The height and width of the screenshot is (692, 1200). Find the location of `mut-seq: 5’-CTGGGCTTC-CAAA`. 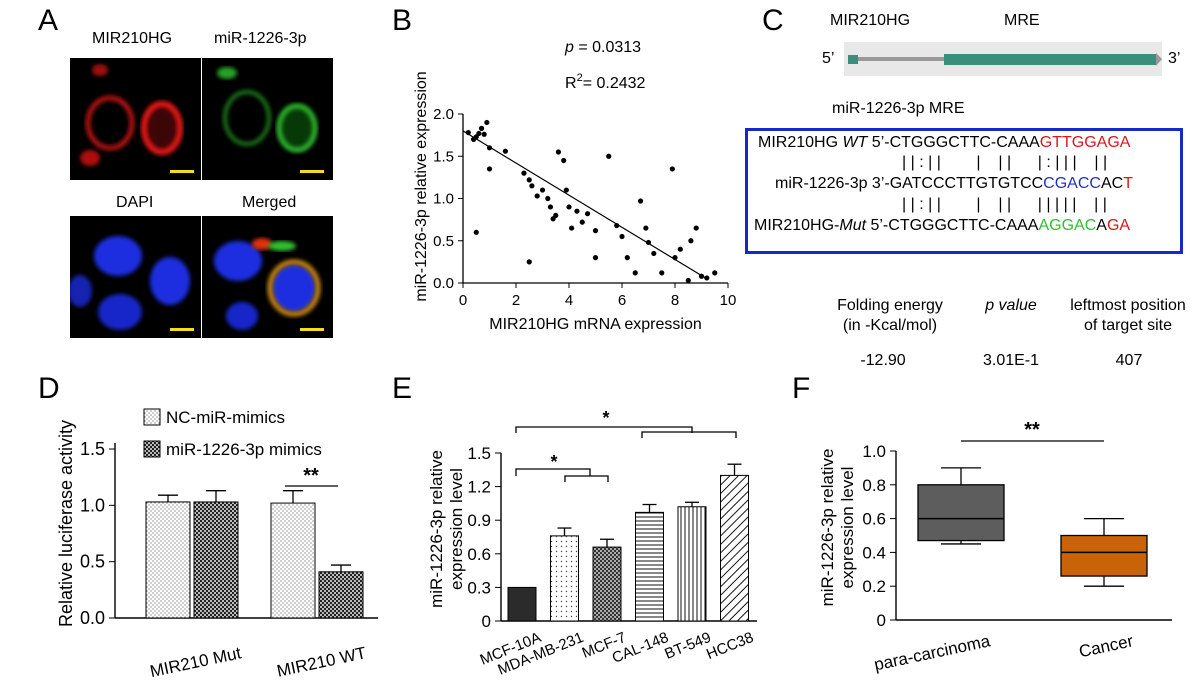

mut-seq: 5’-CTGGGCTTC-CAAA is located at coordinates (952, 225).